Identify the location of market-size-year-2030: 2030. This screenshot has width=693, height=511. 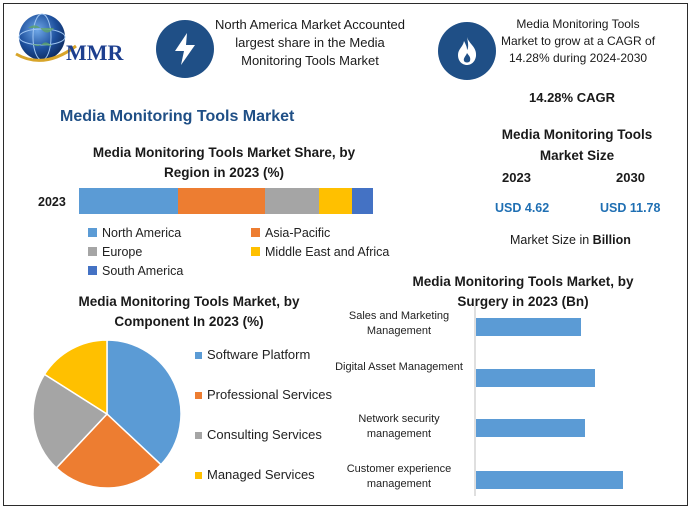
(630, 177).